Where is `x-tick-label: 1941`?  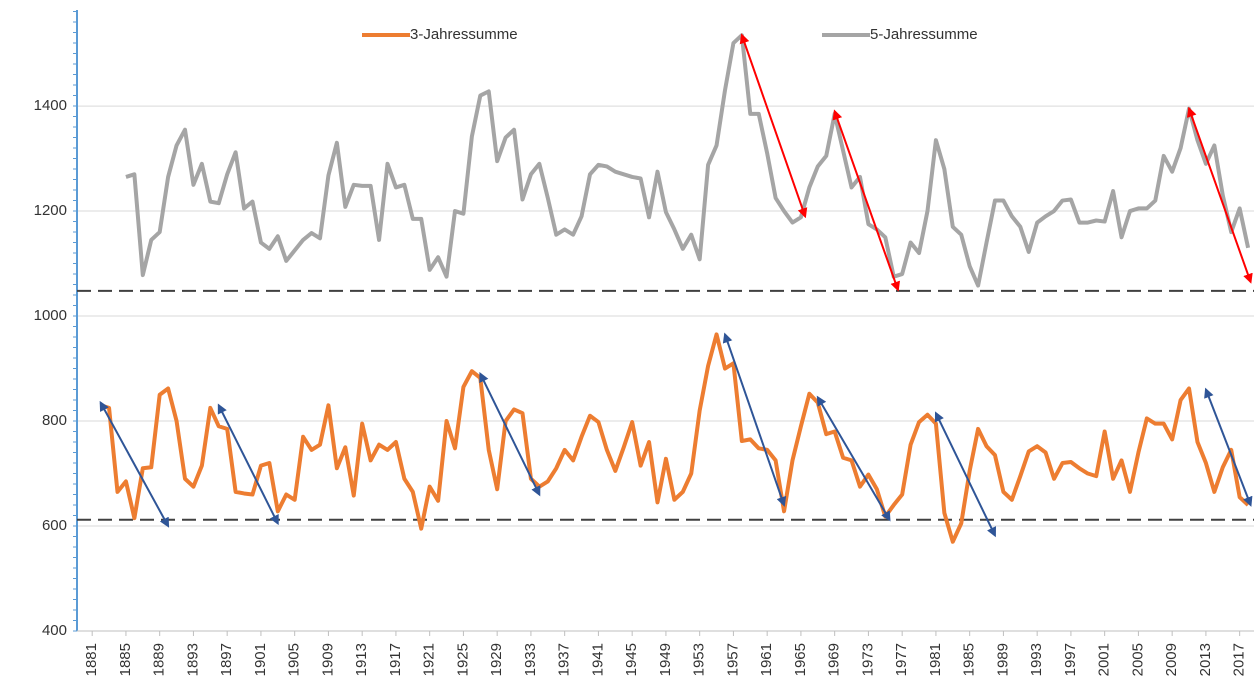 x-tick-label: 1941 is located at coordinates (597, 659).